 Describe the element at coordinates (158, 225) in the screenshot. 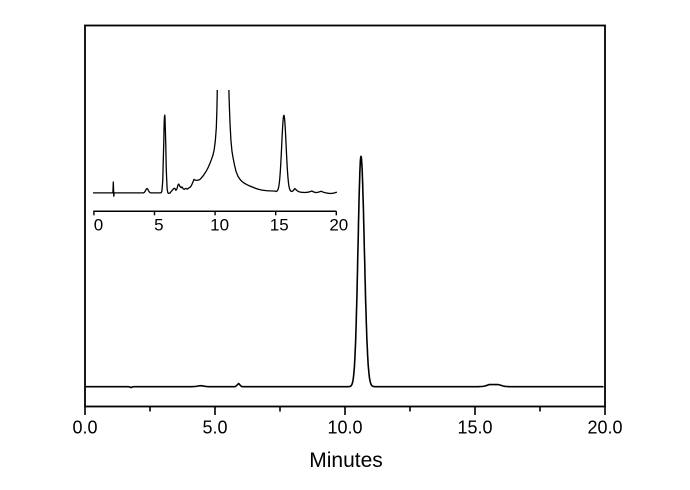

I see `svg-text: 5` at that location.